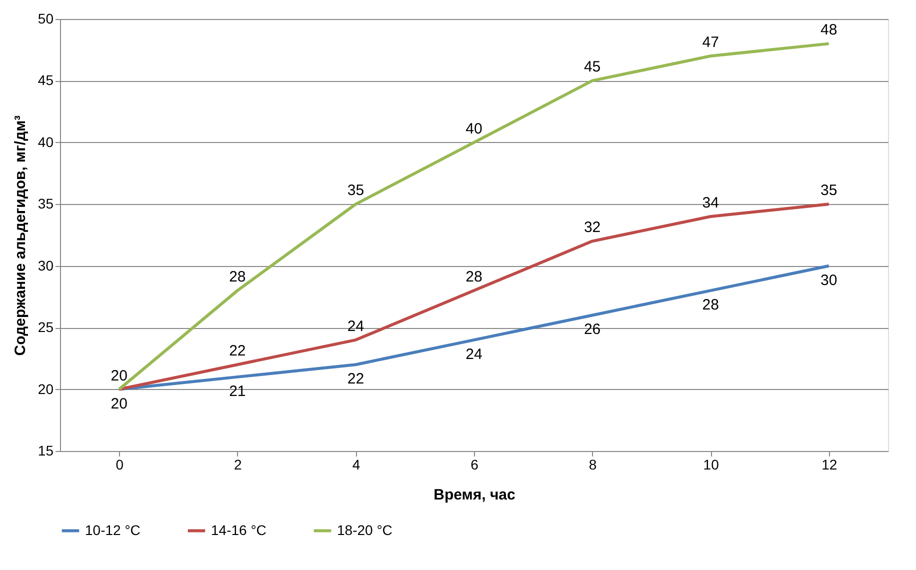  Describe the element at coordinates (830, 464) in the screenshot. I see `x-tick-label: 12` at that location.